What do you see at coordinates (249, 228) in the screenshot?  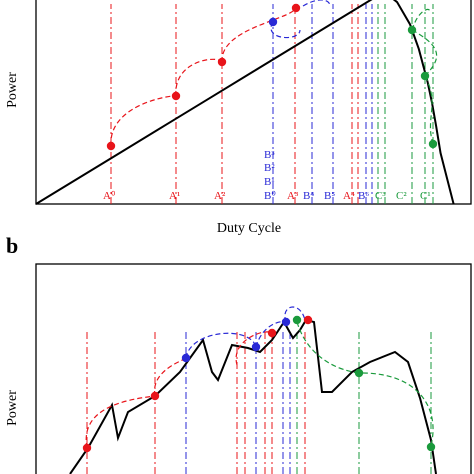 I see `panel-a-x-axis-label: Duty Cycle` at bounding box center [249, 228].